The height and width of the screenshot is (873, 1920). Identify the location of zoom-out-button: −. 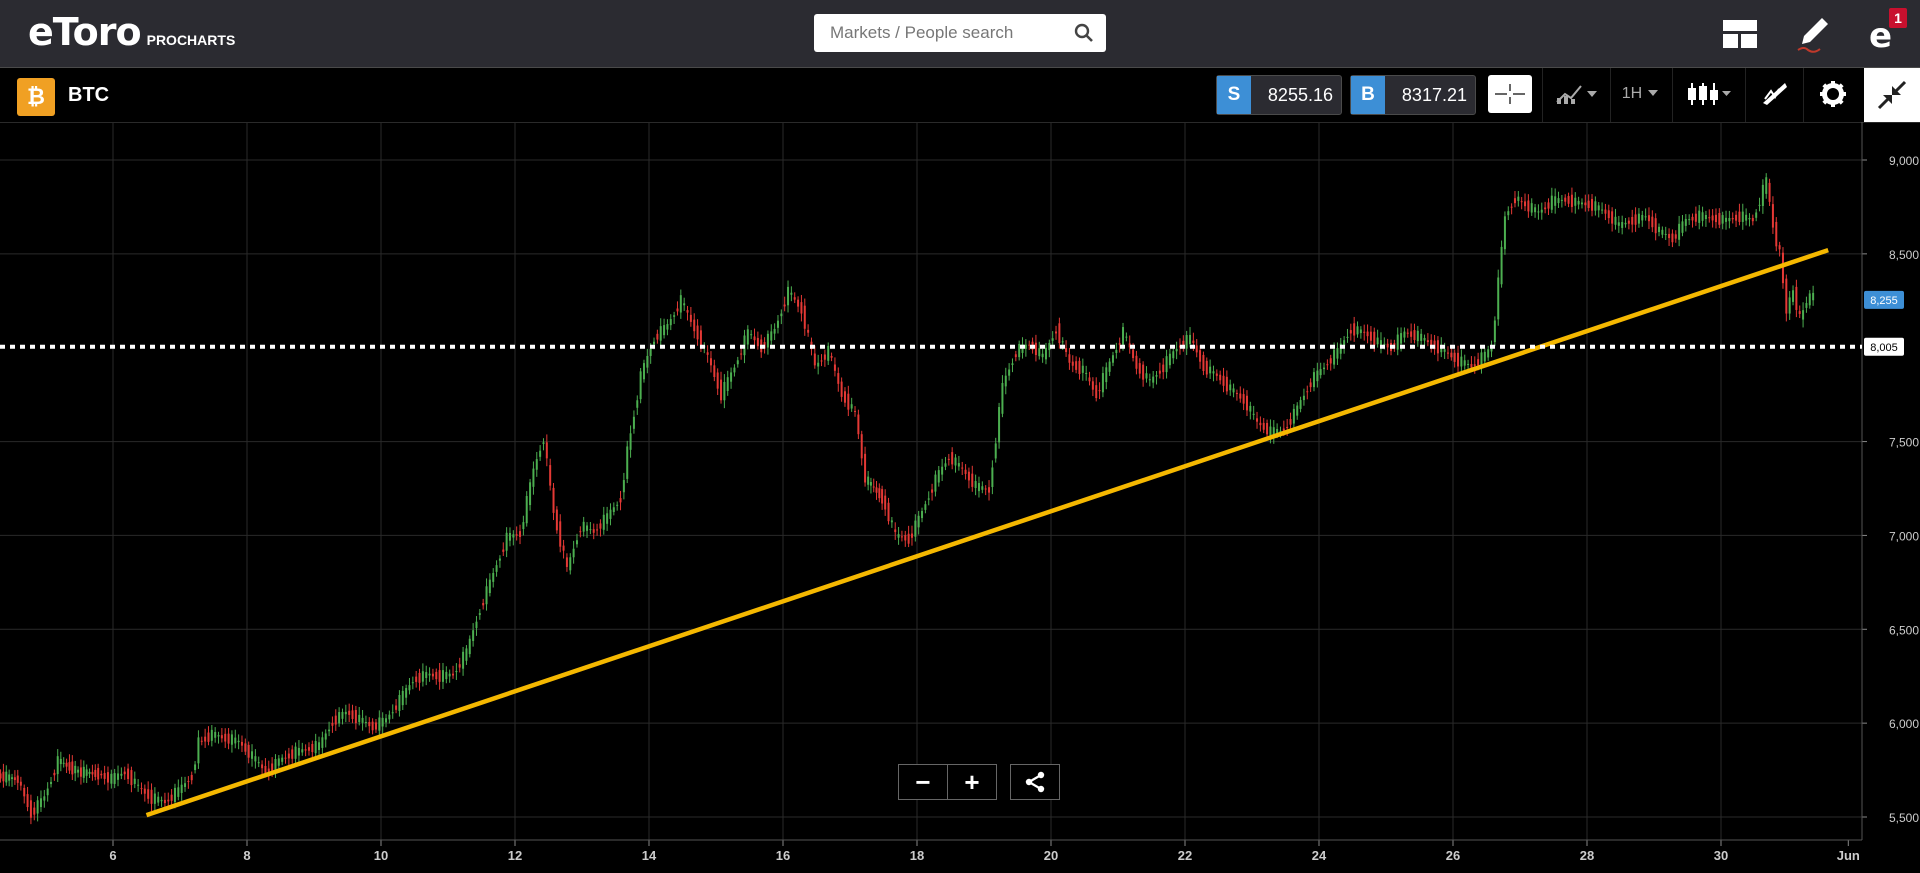
(923, 782).